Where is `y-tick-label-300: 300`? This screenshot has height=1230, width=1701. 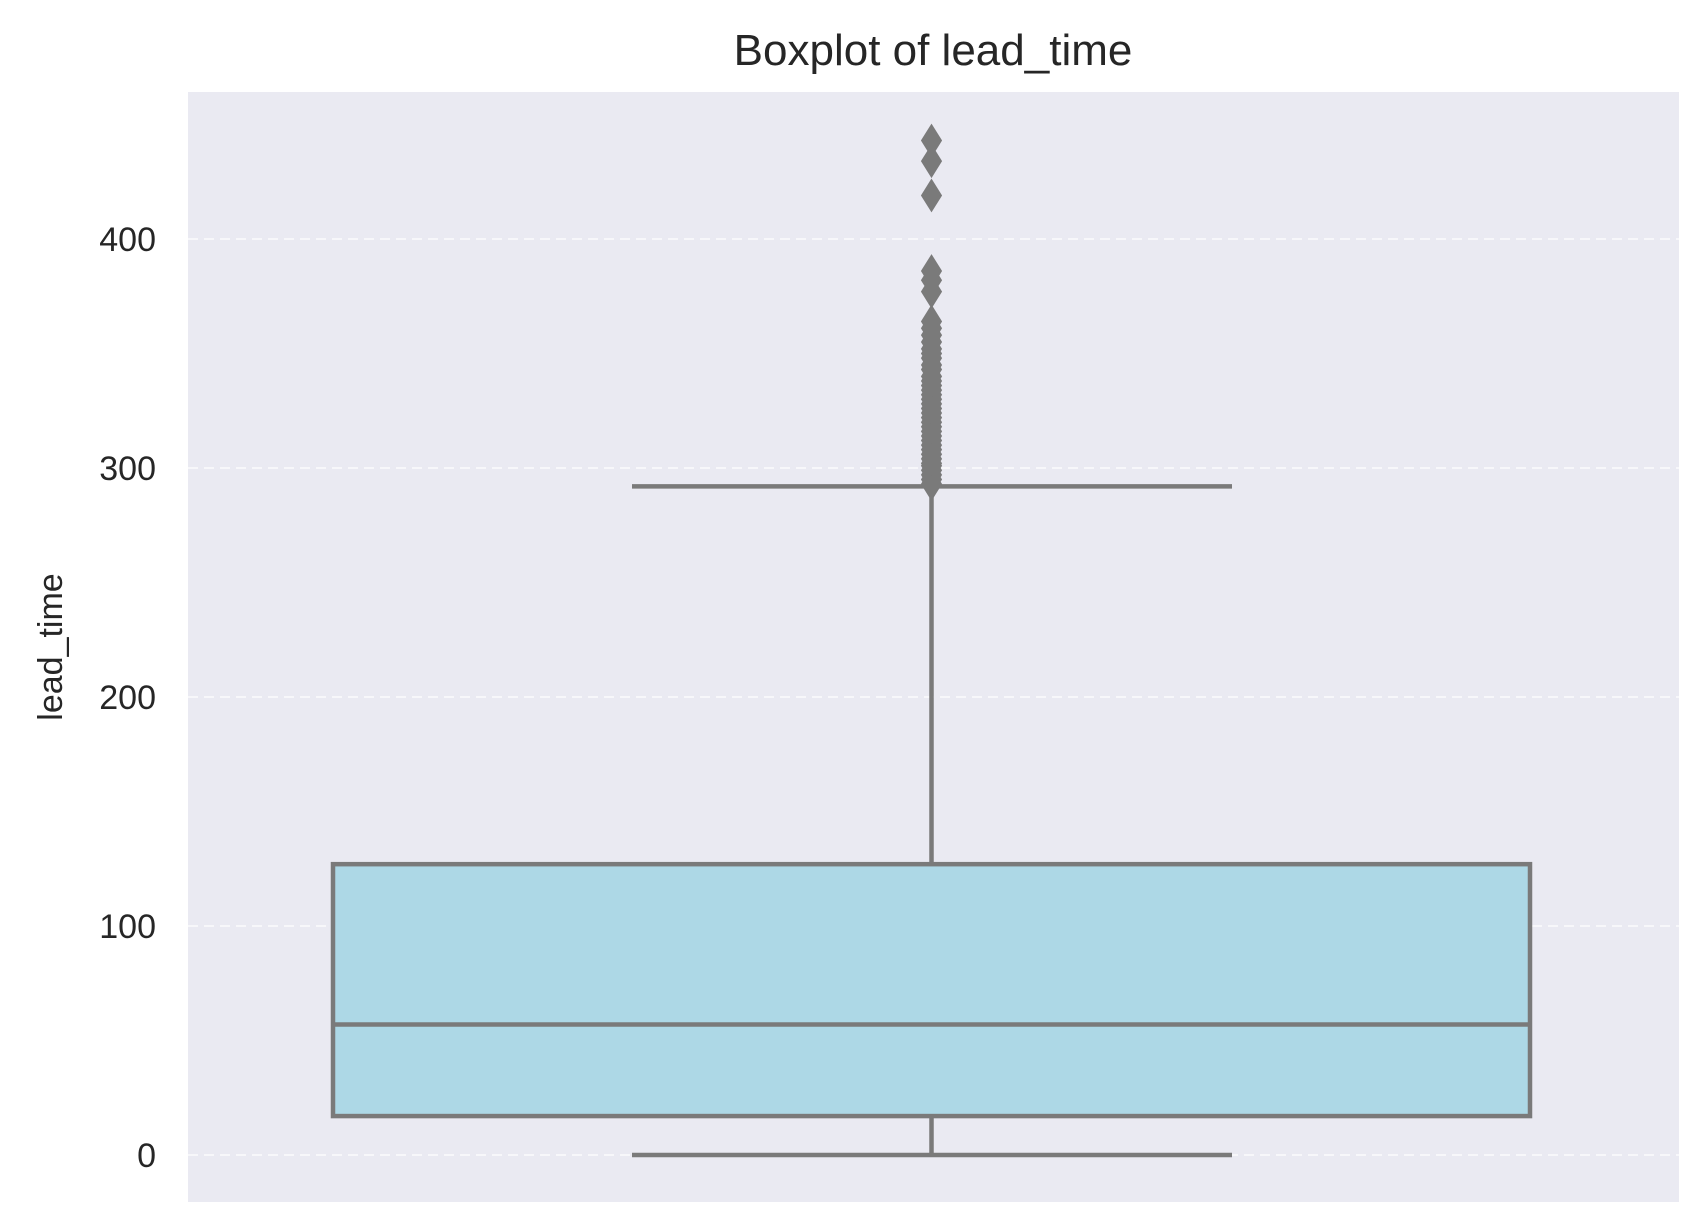 y-tick-label-300: 300 is located at coordinates (127, 469).